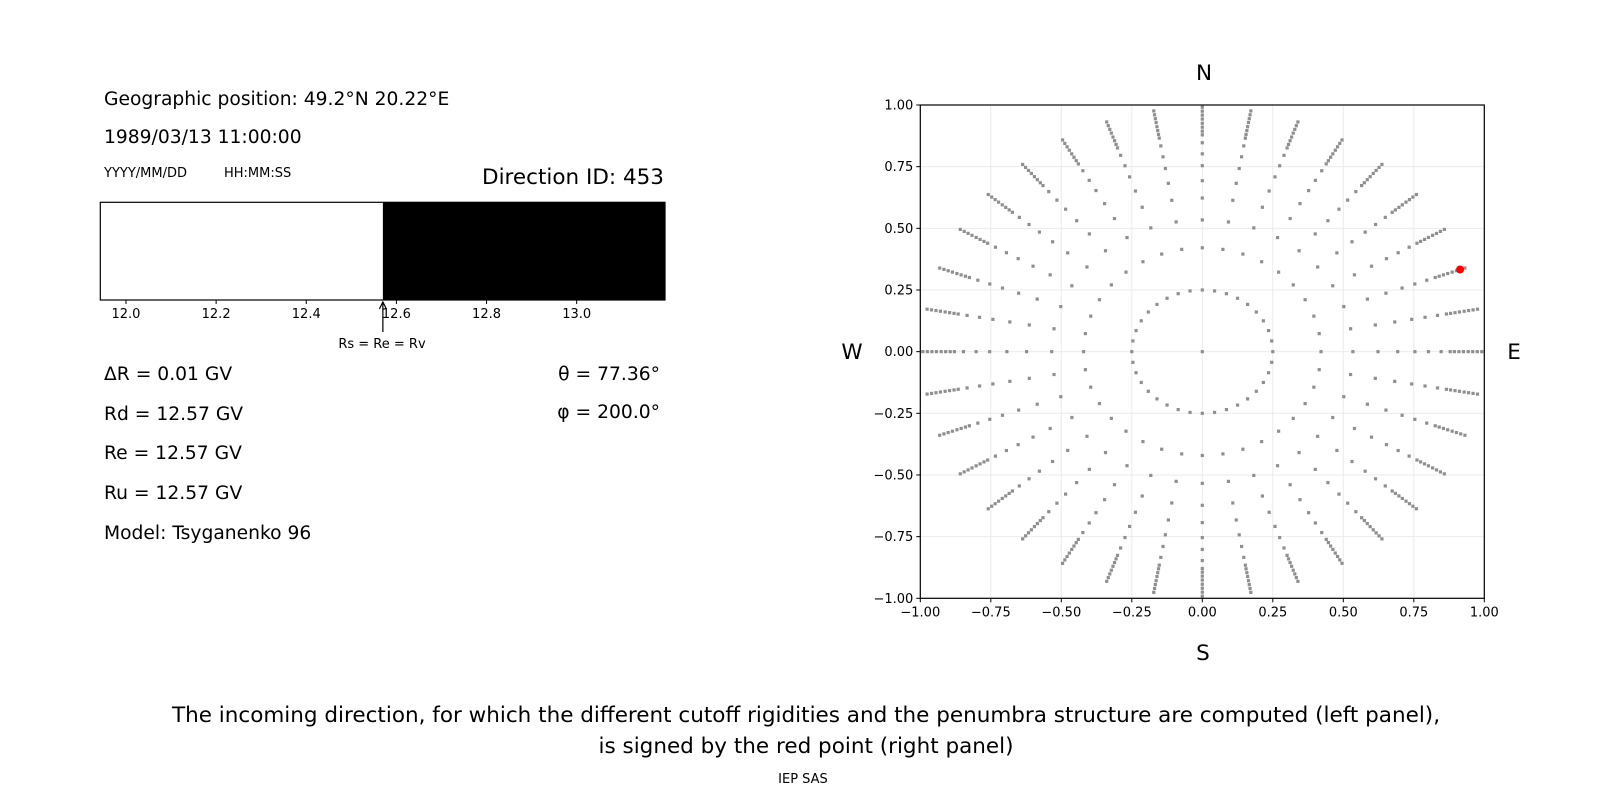  Describe the element at coordinates (396, 314) in the screenshot. I see `bar-tick-label: 12.6` at that location.